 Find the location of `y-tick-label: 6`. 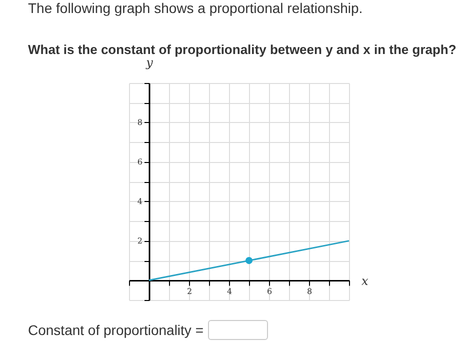

y-tick-label: 6 is located at coordinates (139, 161).